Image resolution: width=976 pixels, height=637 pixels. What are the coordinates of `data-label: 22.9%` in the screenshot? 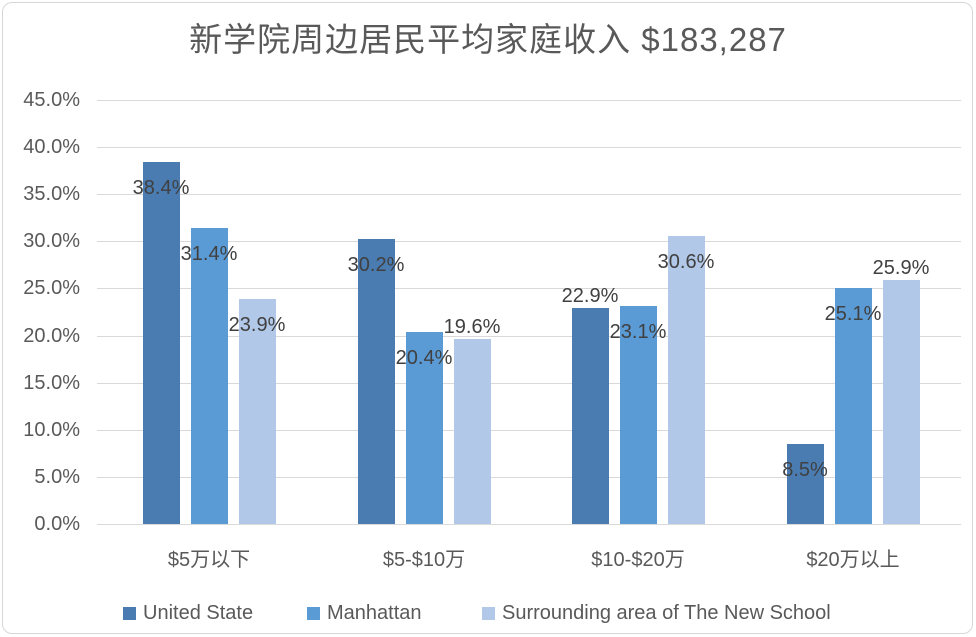 It's located at (590, 296).